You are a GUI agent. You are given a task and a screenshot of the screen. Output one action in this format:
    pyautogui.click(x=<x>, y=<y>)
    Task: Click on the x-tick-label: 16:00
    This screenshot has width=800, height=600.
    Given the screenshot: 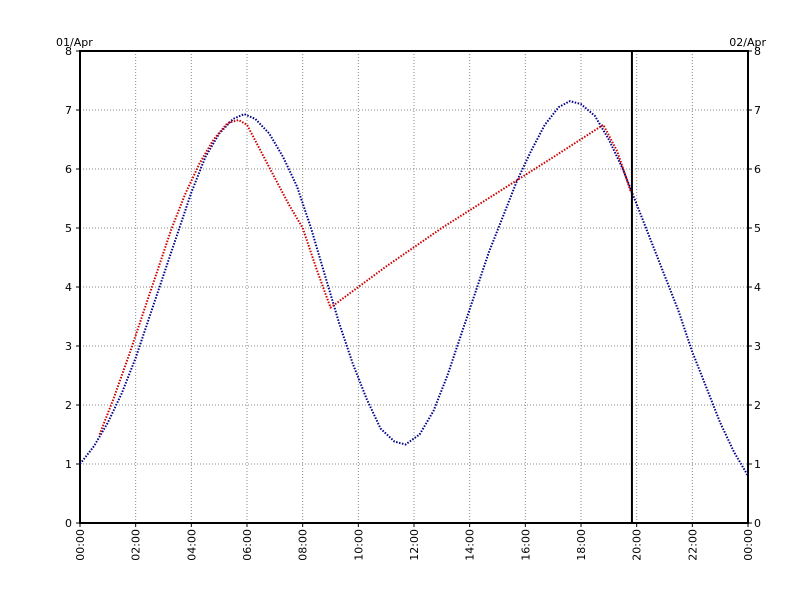 What is the action you would take?
    pyautogui.click(x=525, y=545)
    